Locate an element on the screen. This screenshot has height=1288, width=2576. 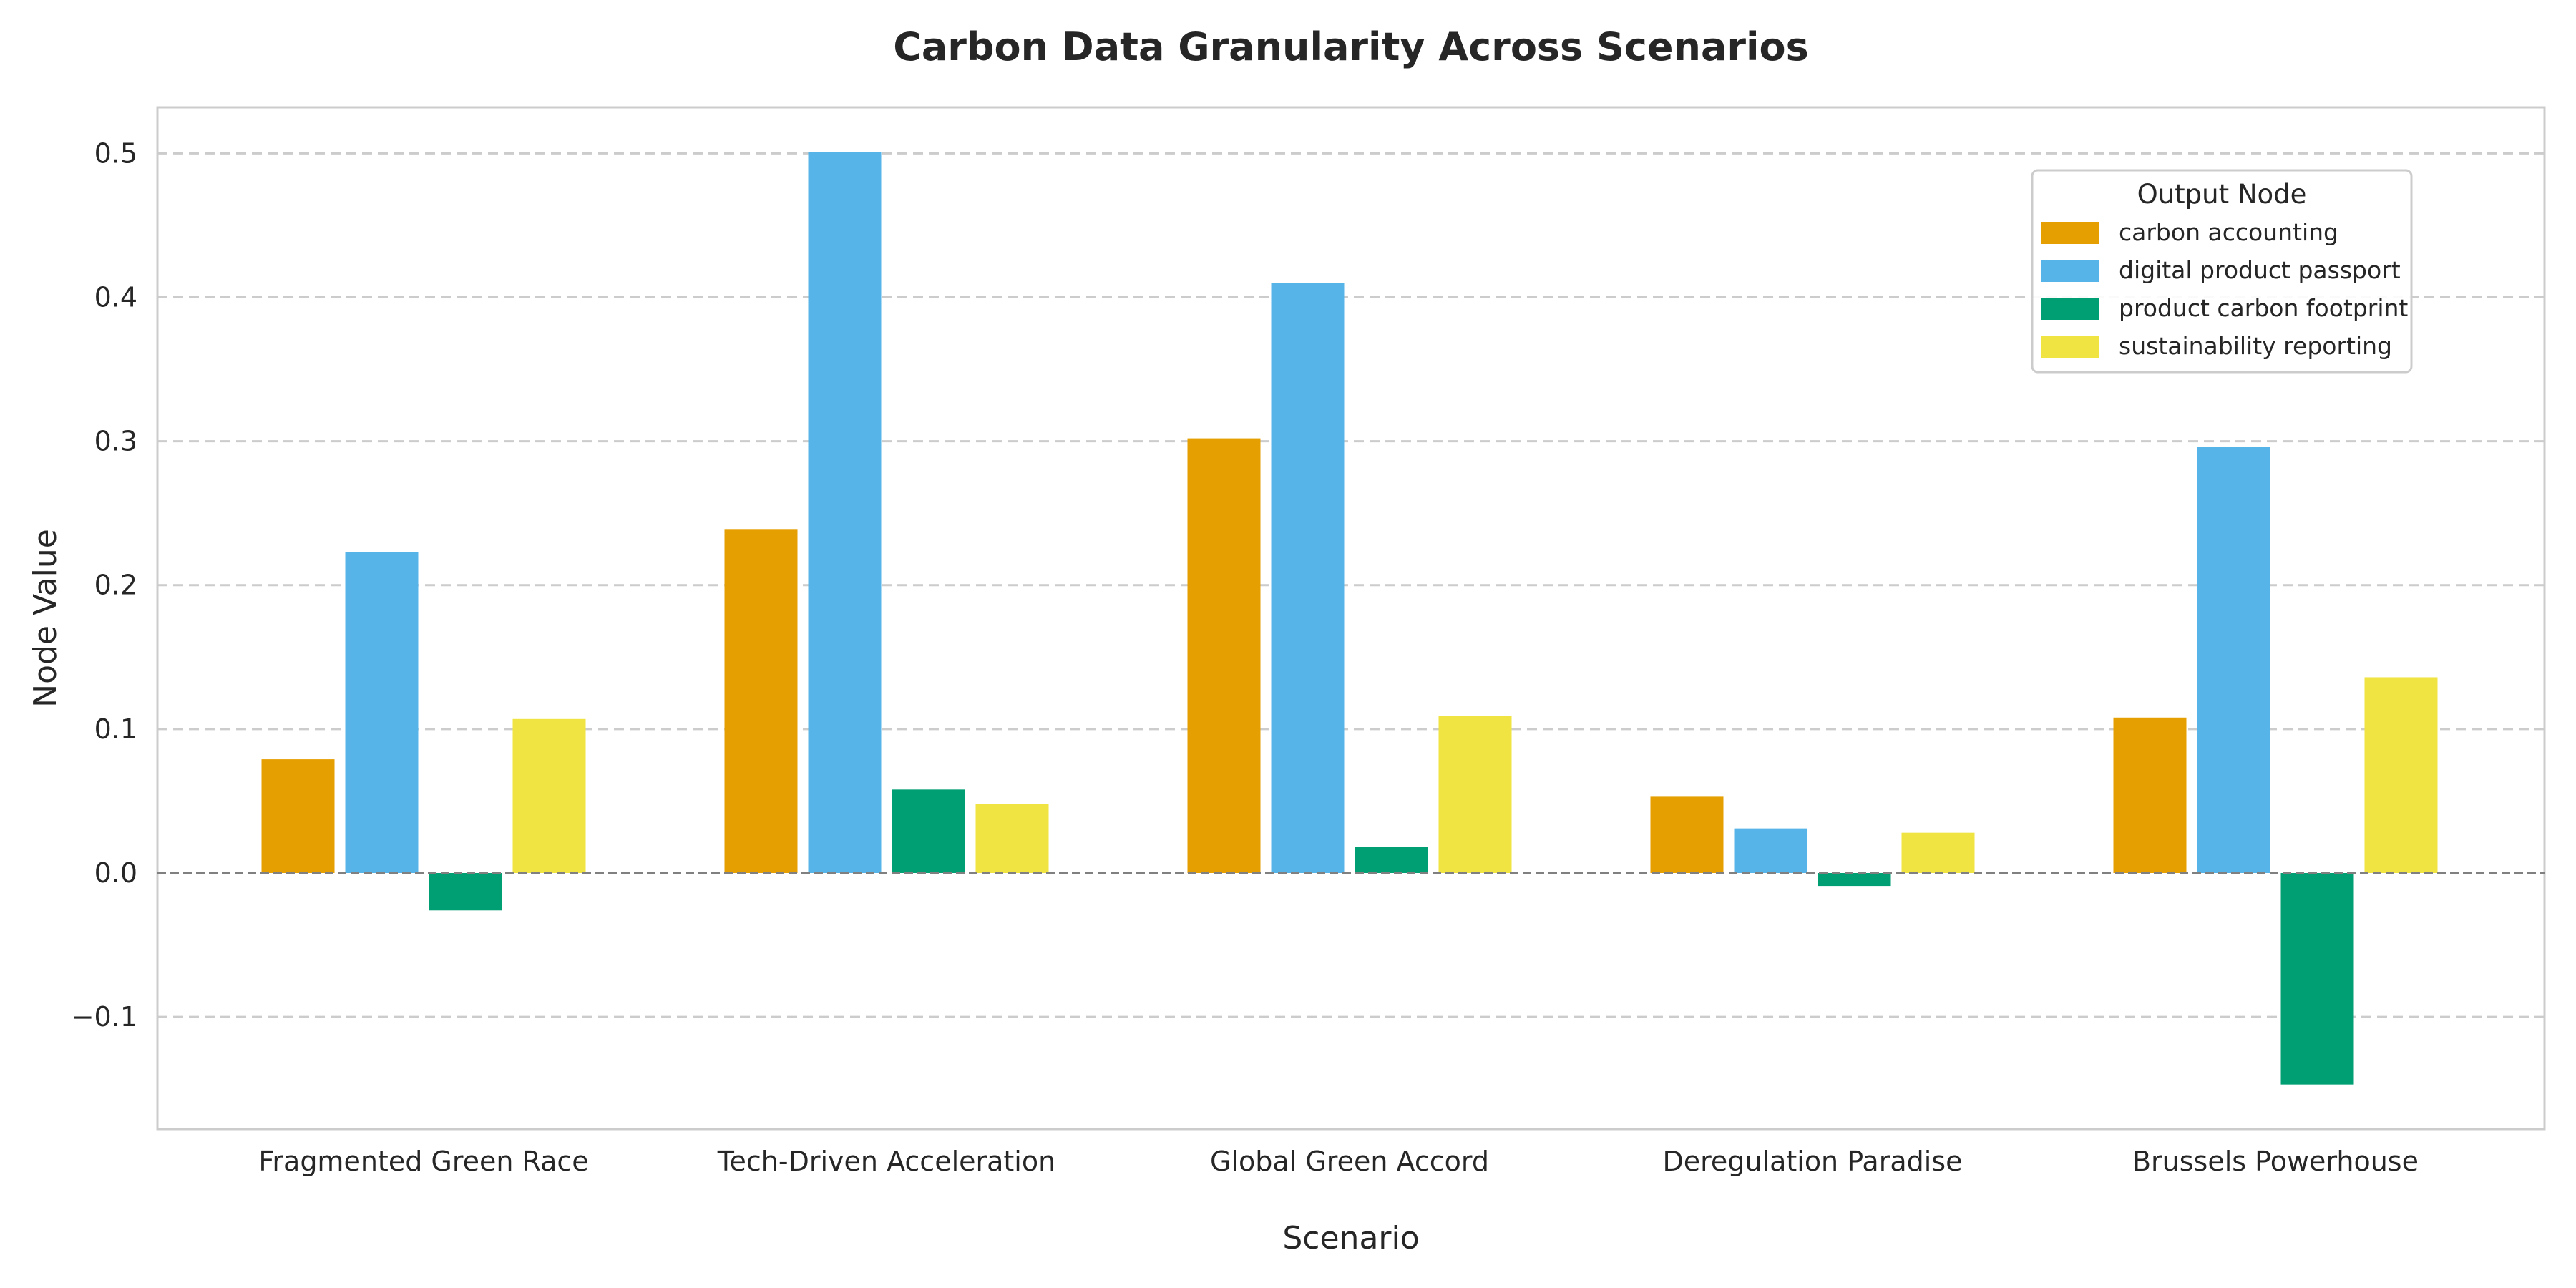
legend-label: product carbon footprint is located at coordinates (2263, 308).